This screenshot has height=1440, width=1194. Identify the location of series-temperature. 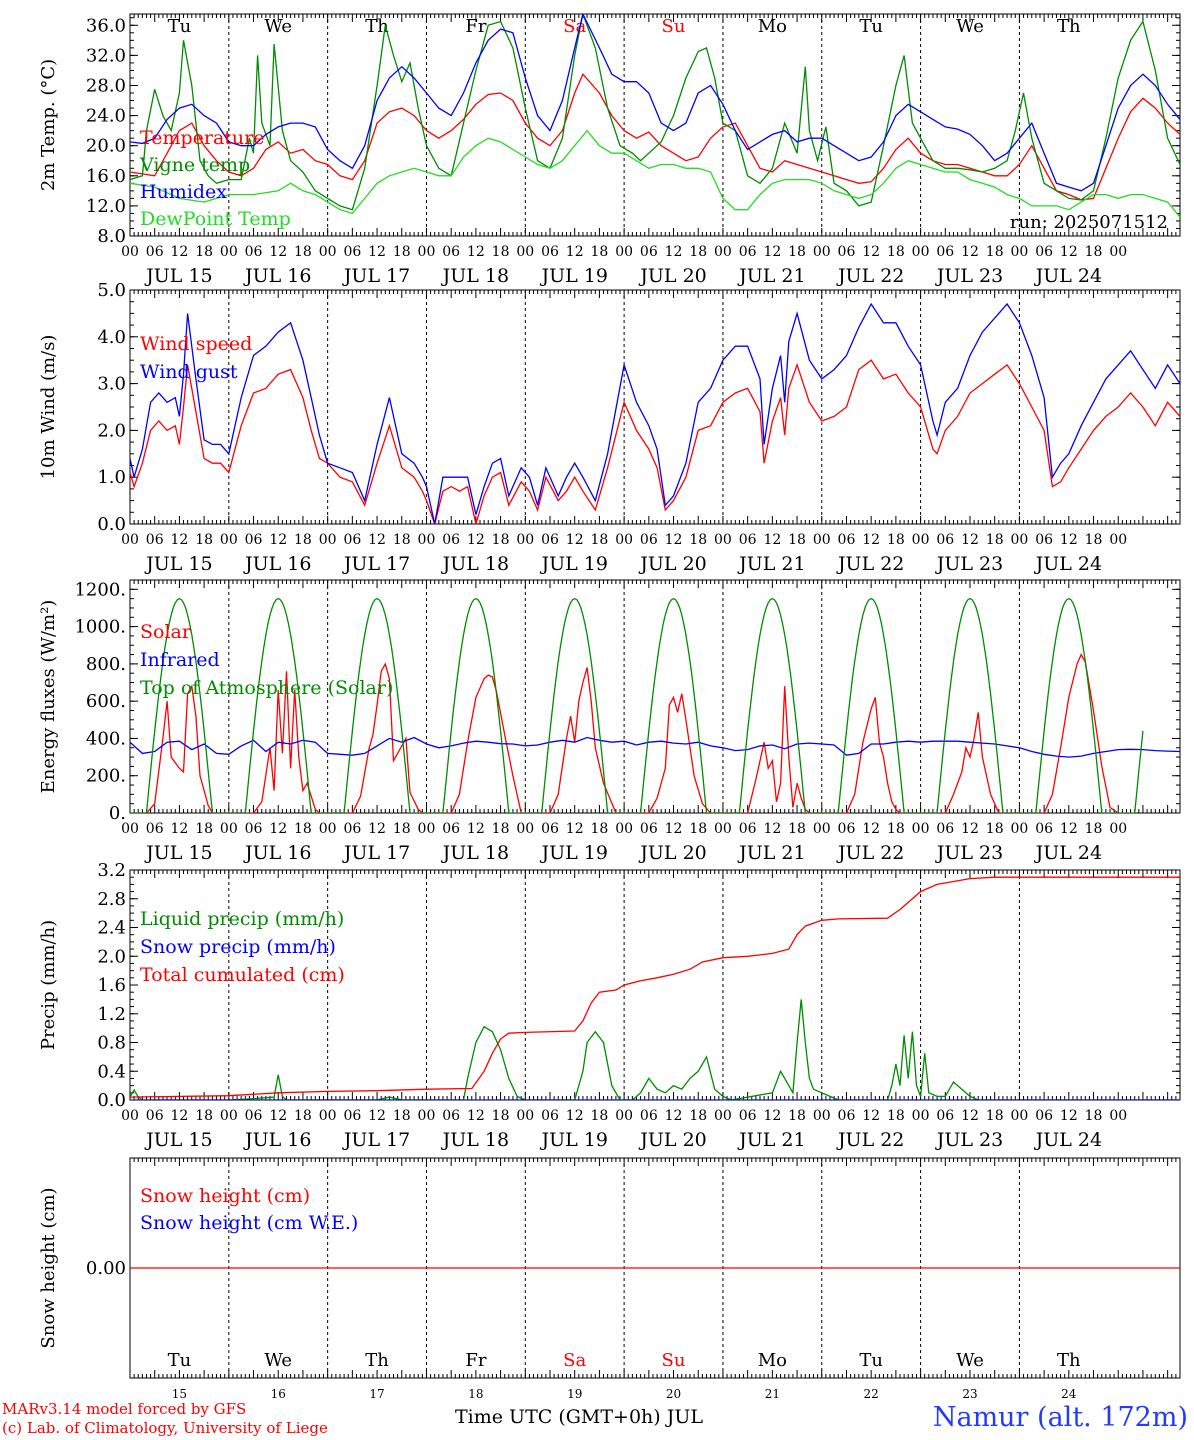
(655, 137).